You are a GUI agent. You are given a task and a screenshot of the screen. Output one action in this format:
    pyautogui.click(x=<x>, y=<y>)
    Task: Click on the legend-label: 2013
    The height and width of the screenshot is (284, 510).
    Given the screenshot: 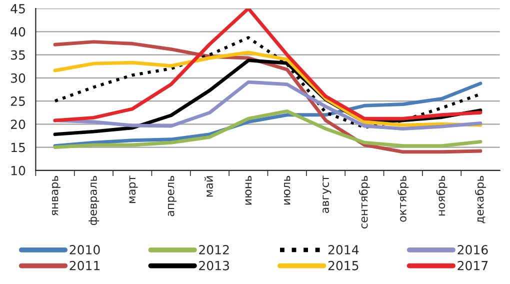 What is the action you would take?
    pyautogui.click(x=214, y=265)
    